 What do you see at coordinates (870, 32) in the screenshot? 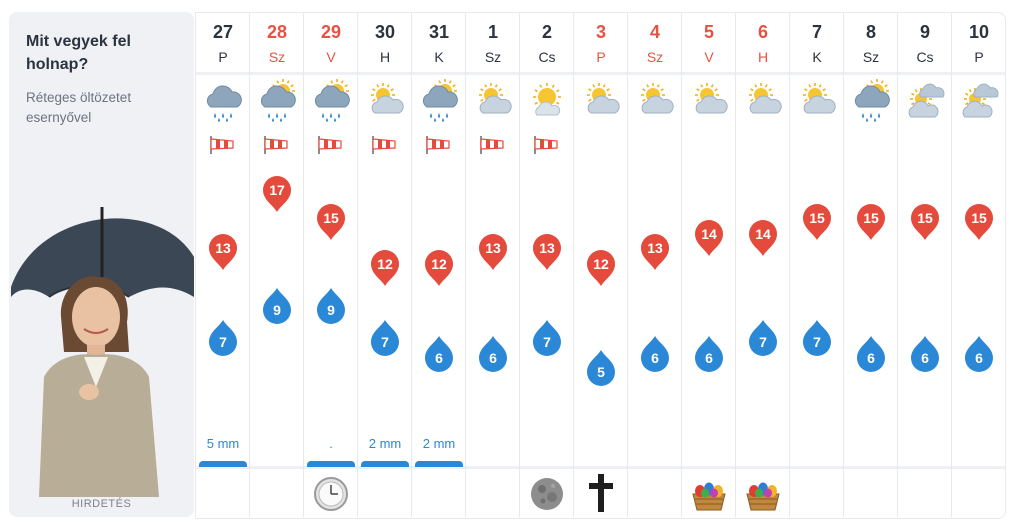
I see `day-number: 8` at bounding box center [870, 32].